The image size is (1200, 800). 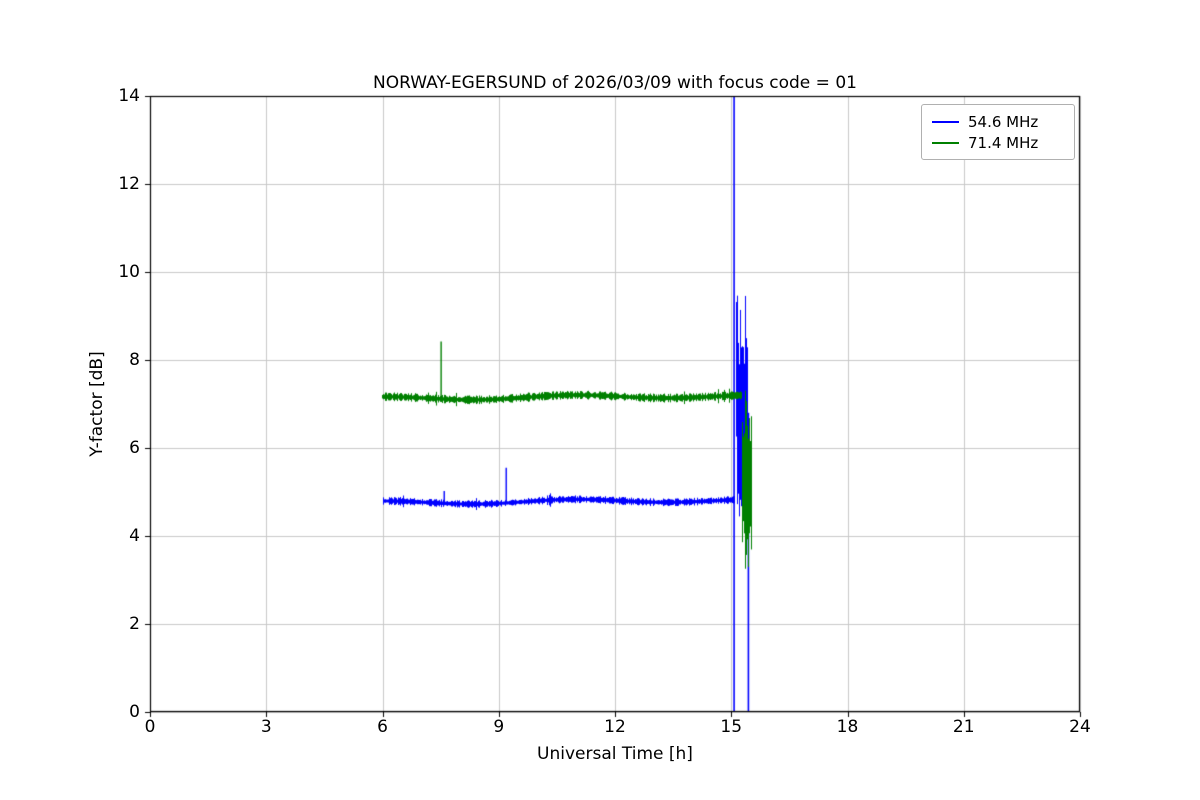 I want to click on y-axis-label: Y-factor [dB], so click(x=97, y=404).